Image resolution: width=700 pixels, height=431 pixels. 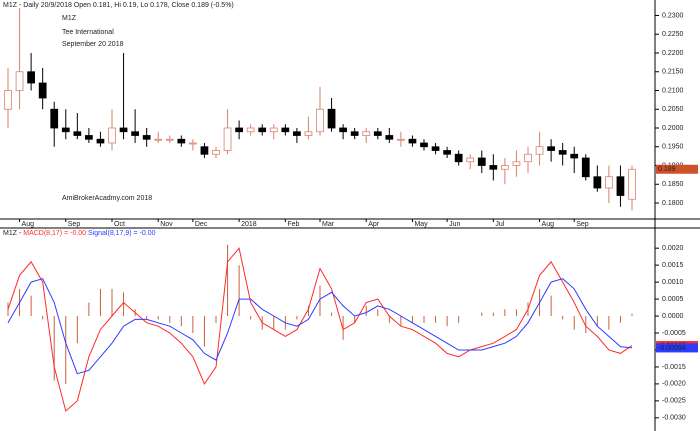 What do you see at coordinates (673, 265) in the screenshot?
I see `y-tick-label: 0.0015` at bounding box center [673, 265].